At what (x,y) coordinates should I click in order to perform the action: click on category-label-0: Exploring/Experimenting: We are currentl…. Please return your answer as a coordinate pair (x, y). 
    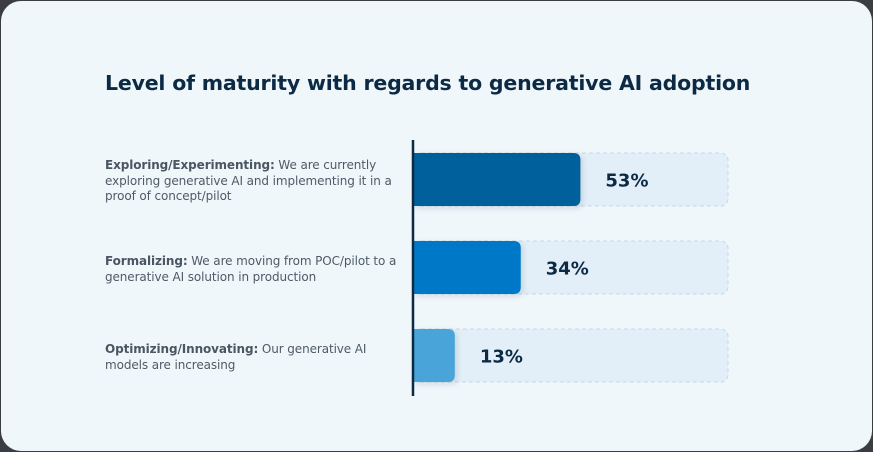
    Looking at the image, I should click on (255, 181).